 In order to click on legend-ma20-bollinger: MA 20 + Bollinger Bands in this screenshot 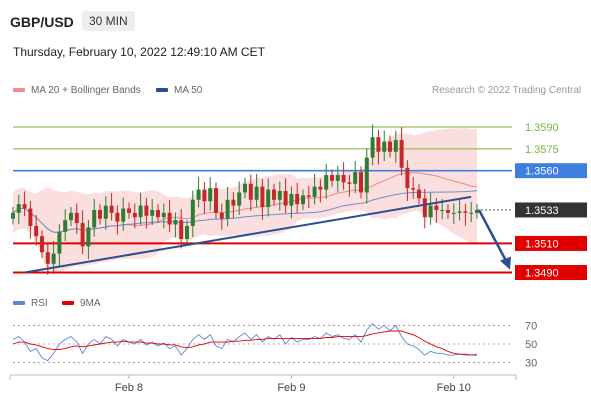, I will do `click(77, 90)`.